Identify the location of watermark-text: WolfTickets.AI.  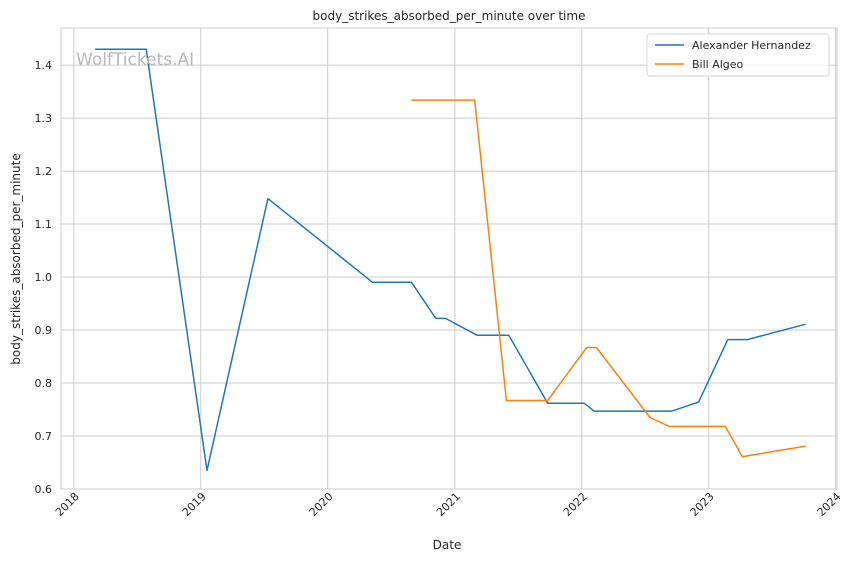
(135, 60).